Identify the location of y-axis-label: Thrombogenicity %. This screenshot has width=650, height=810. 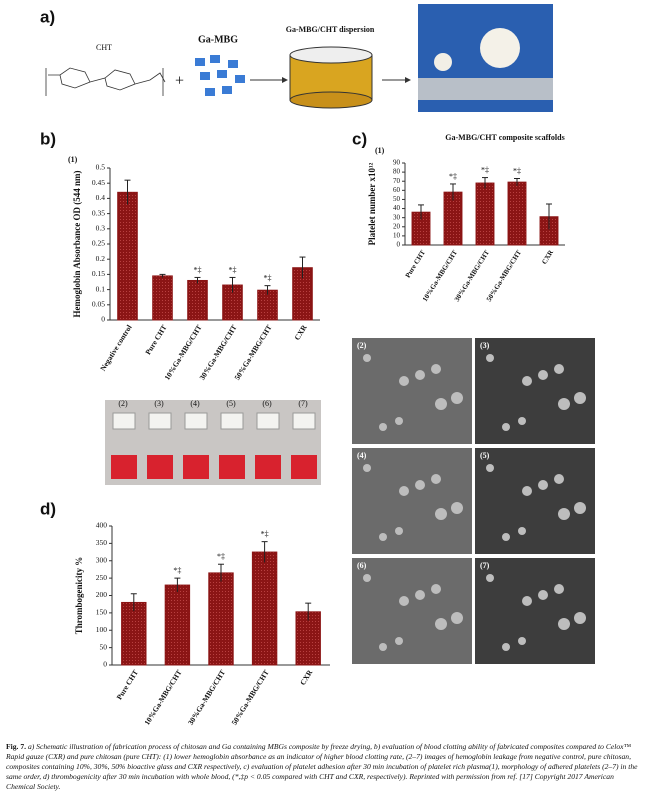
(79, 596).